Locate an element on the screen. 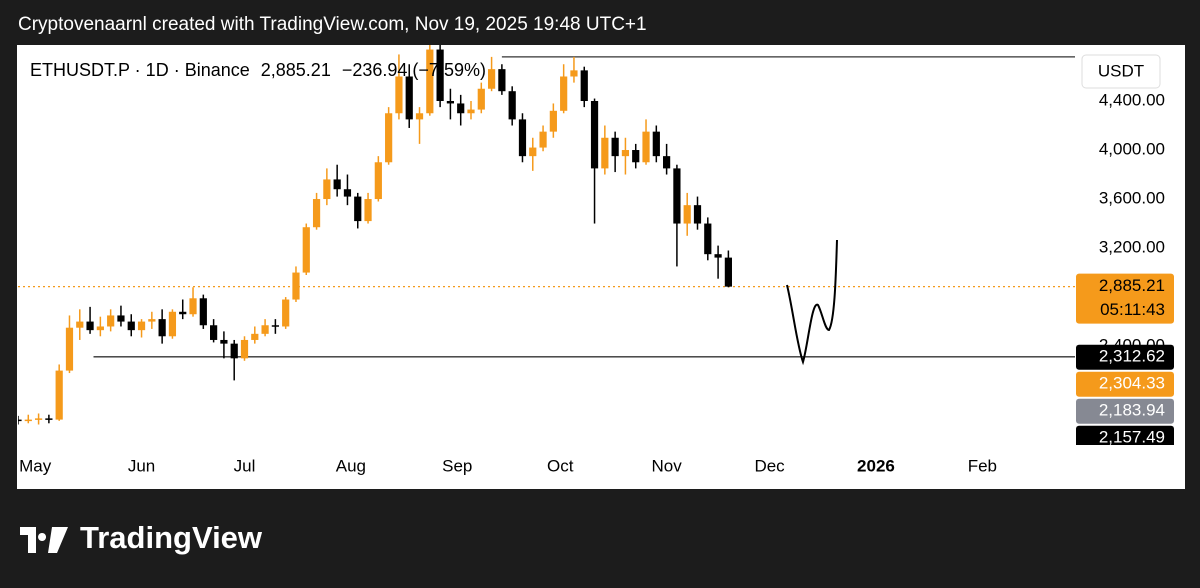 This screenshot has width=1200, height=588. y-tick-label: 3,200.00 is located at coordinates (1132, 247).